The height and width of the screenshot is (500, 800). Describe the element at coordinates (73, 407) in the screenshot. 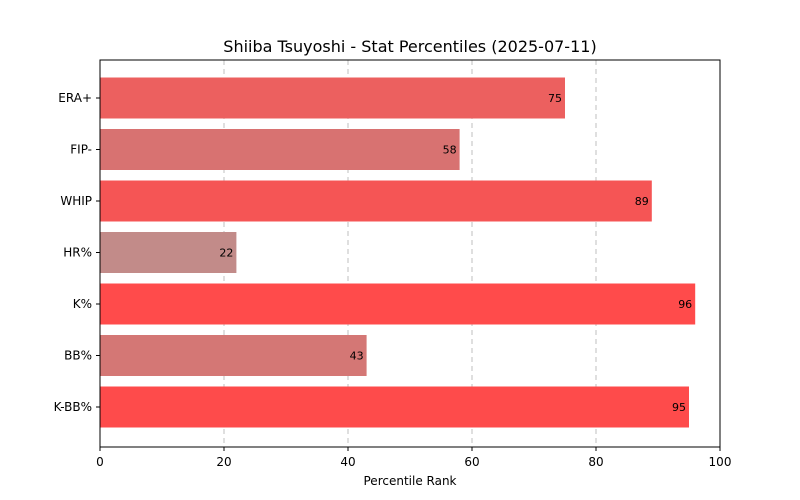

I see `y-tick-label: K-BB%` at that location.